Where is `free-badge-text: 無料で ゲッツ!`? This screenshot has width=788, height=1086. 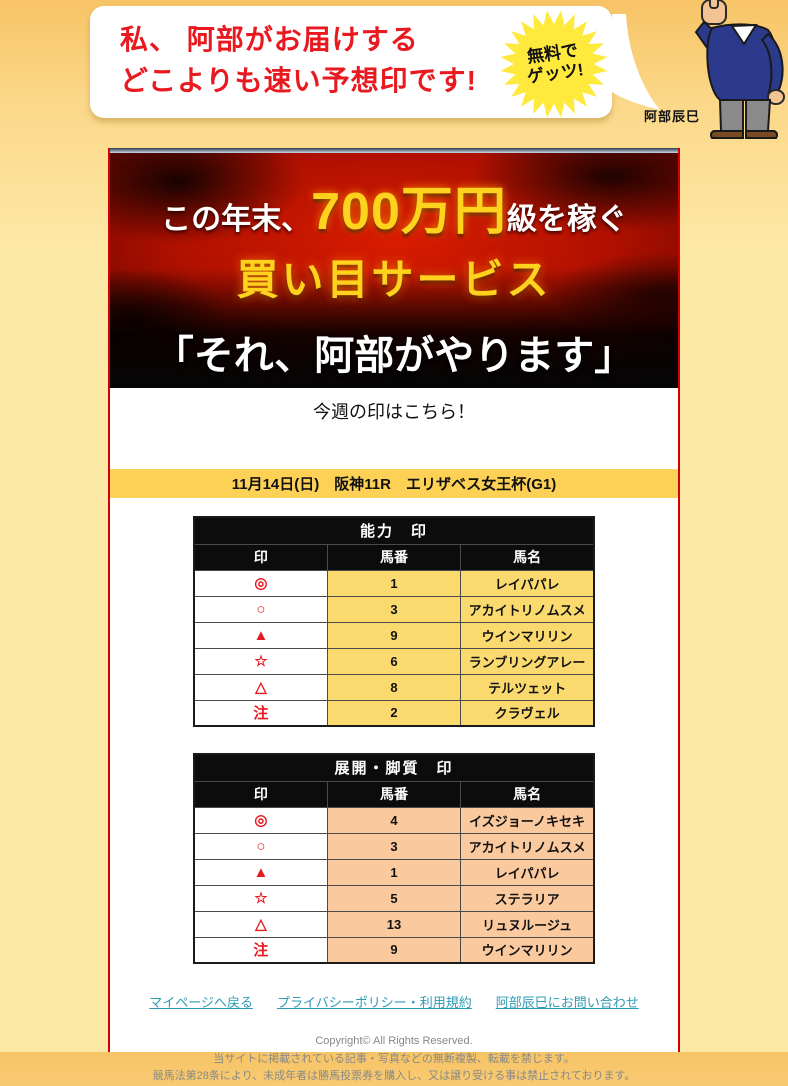 free-badge-text: 無料で ゲッツ! is located at coordinates (554, 64).